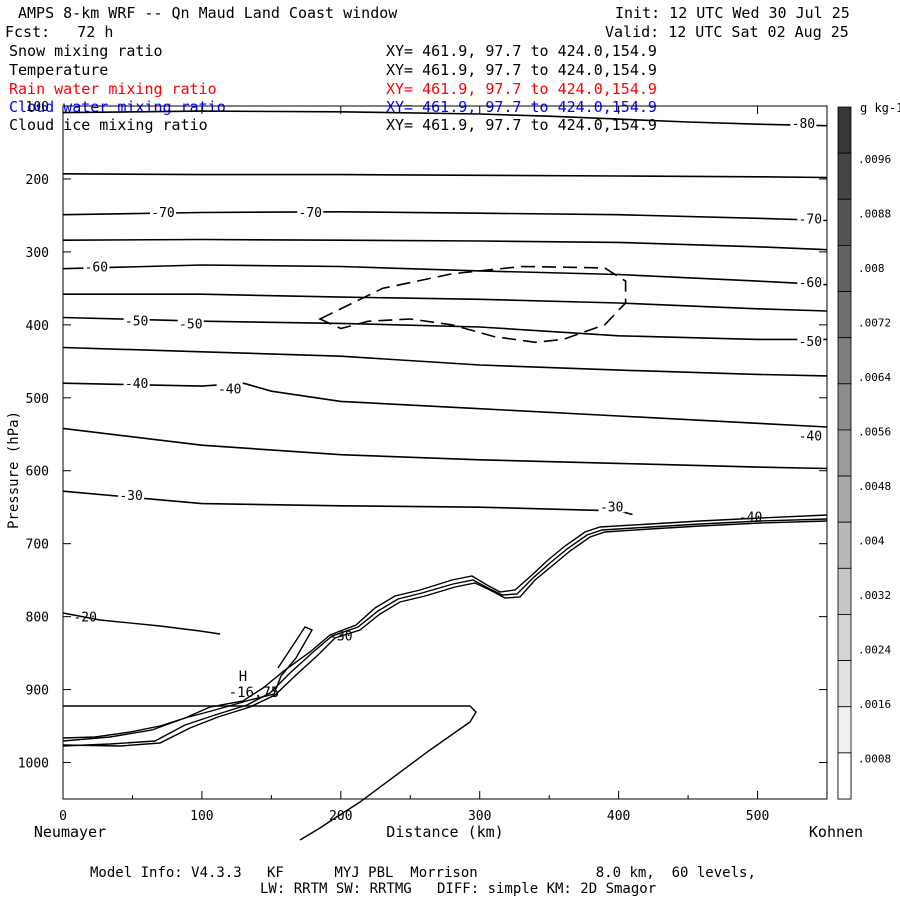 Image resolution: width=900 pixels, height=900 pixels. What do you see at coordinates (37, 472) in the screenshot?
I see `y-tick-label: 600` at bounding box center [37, 472].